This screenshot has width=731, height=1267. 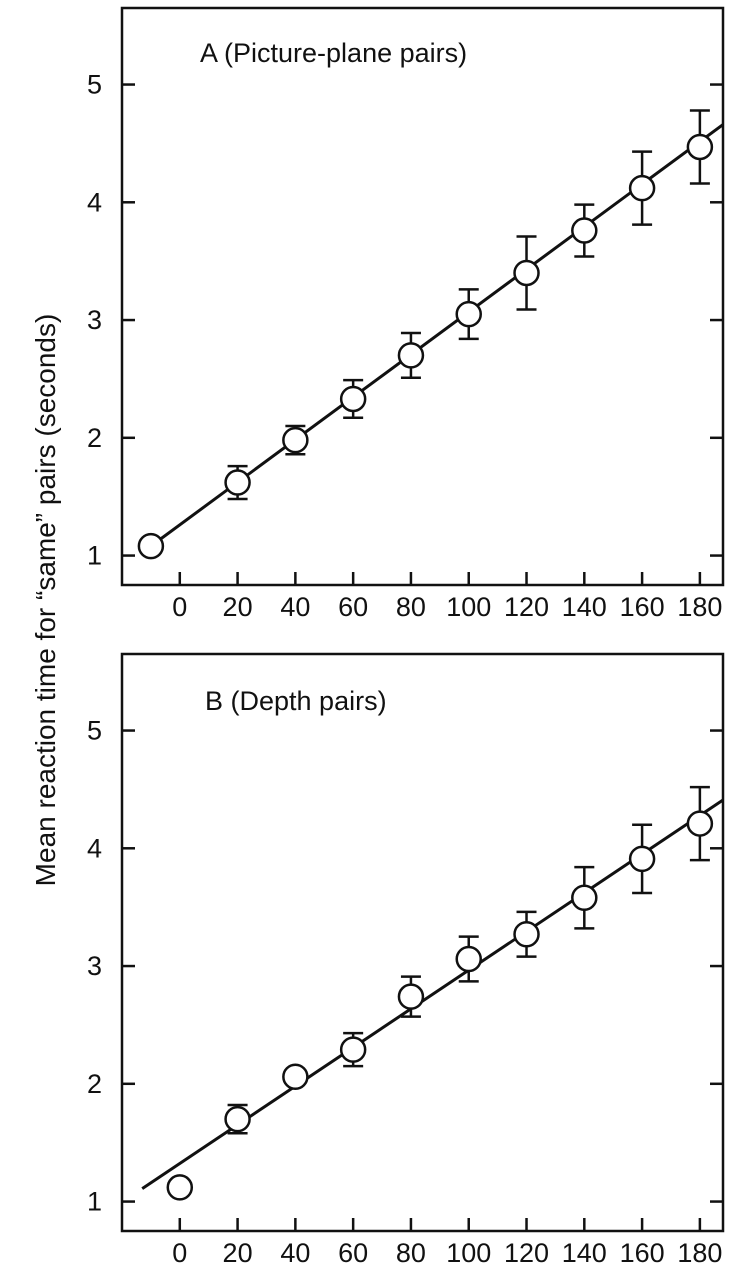 What do you see at coordinates (296, 701) in the screenshot?
I see `panel-title: B (Depth pairs)` at bounding box center [296, 701].